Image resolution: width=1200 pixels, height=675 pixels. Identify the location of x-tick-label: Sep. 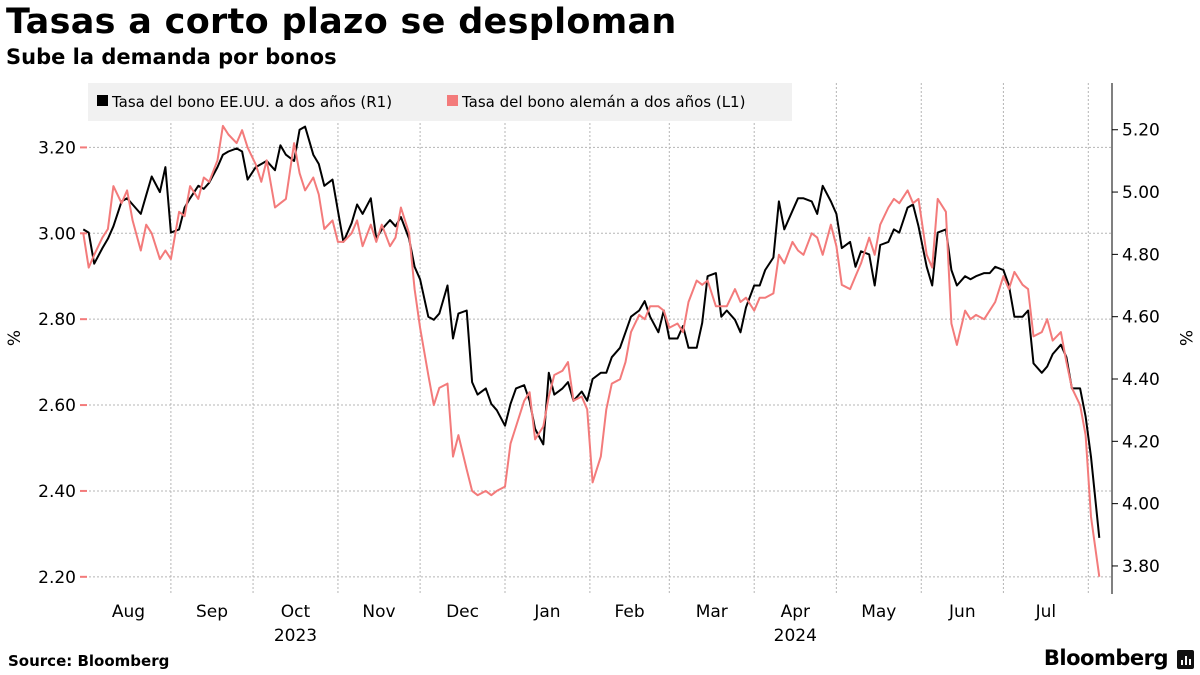
(212, 612).